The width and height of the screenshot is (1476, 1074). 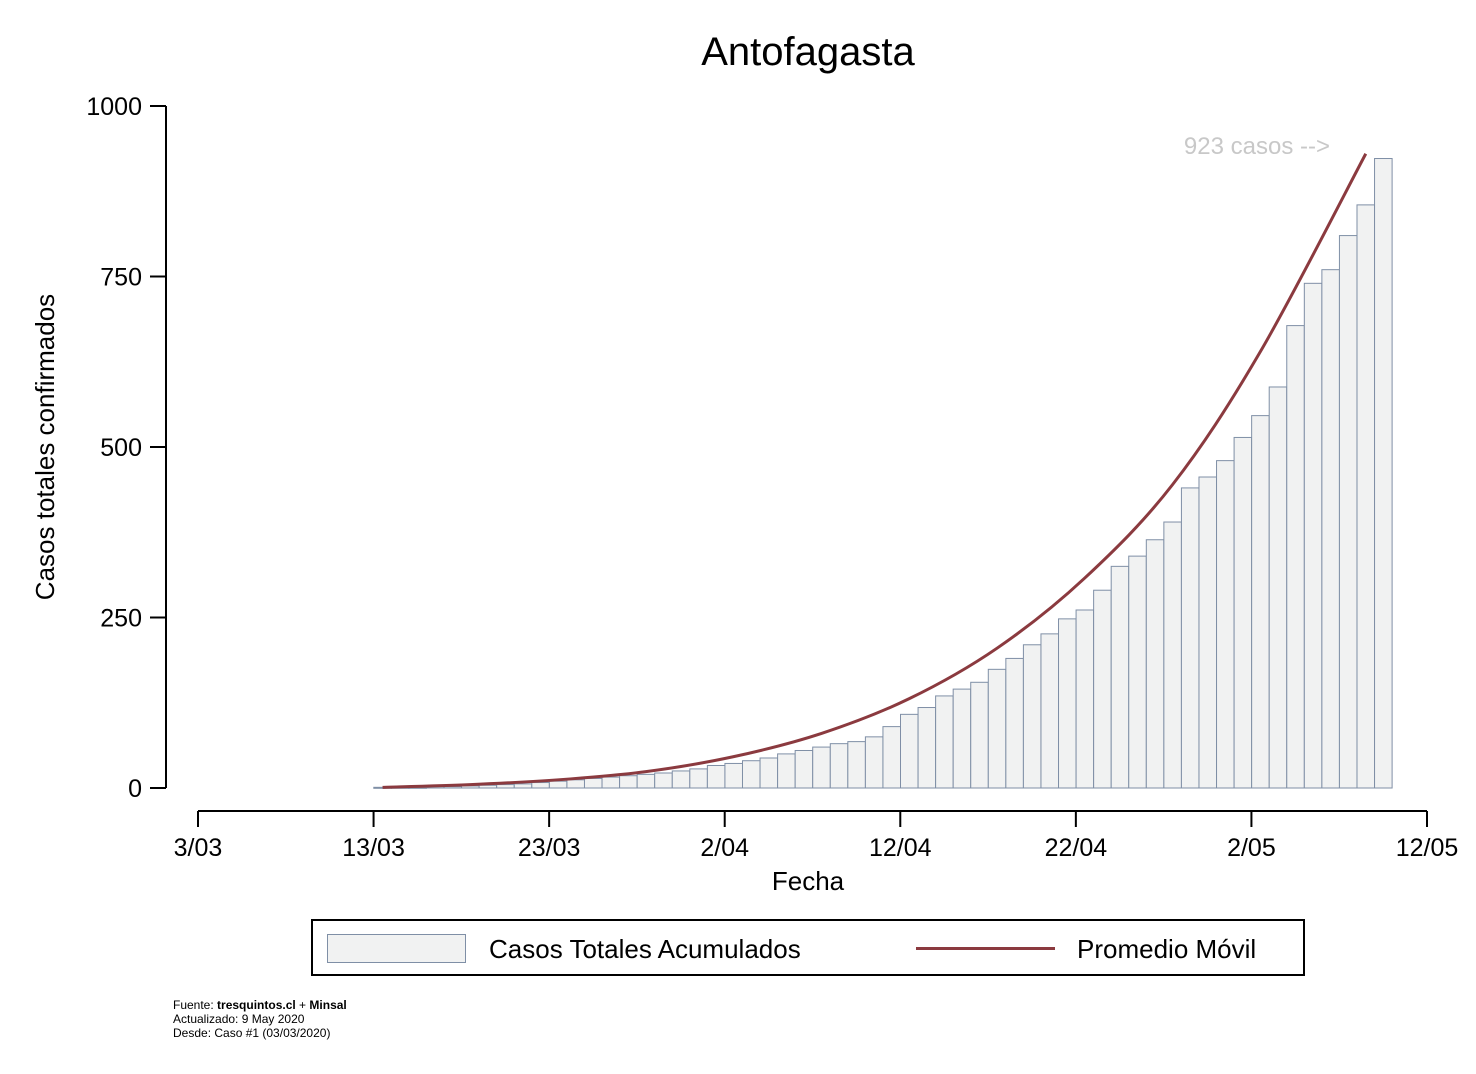 What do you see at coordinates (135, 789) in the screenshot?
I see `y-tick-label: 0` at bounding box center [135, 789].